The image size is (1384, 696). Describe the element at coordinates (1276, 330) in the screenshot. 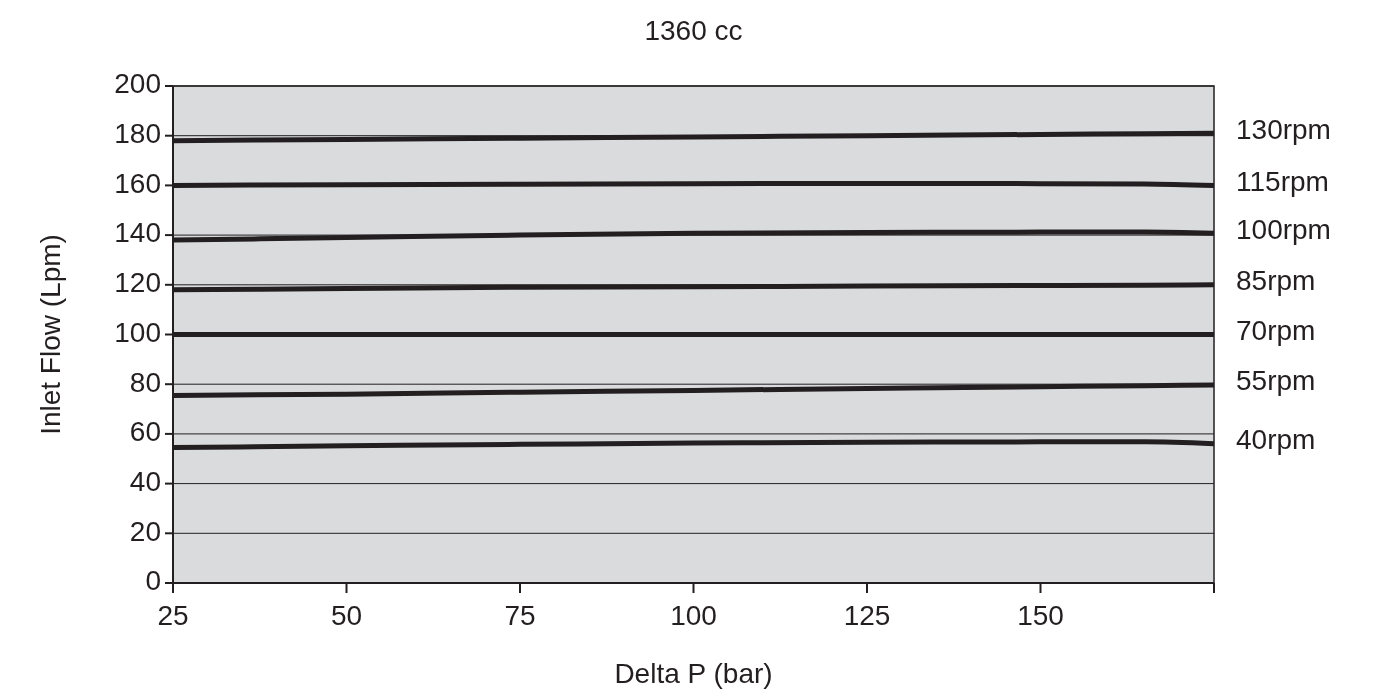

I see `series-label: 70rpm` at that location.